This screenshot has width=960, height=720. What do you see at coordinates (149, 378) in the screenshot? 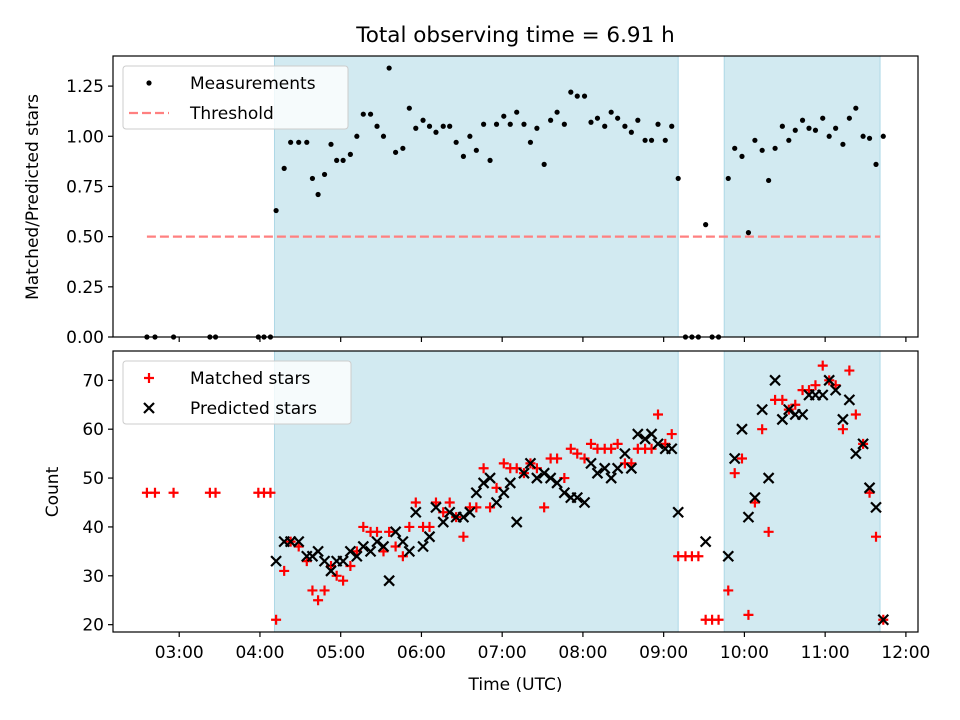
I see `legend-marker` at bounding box center [149, 378].